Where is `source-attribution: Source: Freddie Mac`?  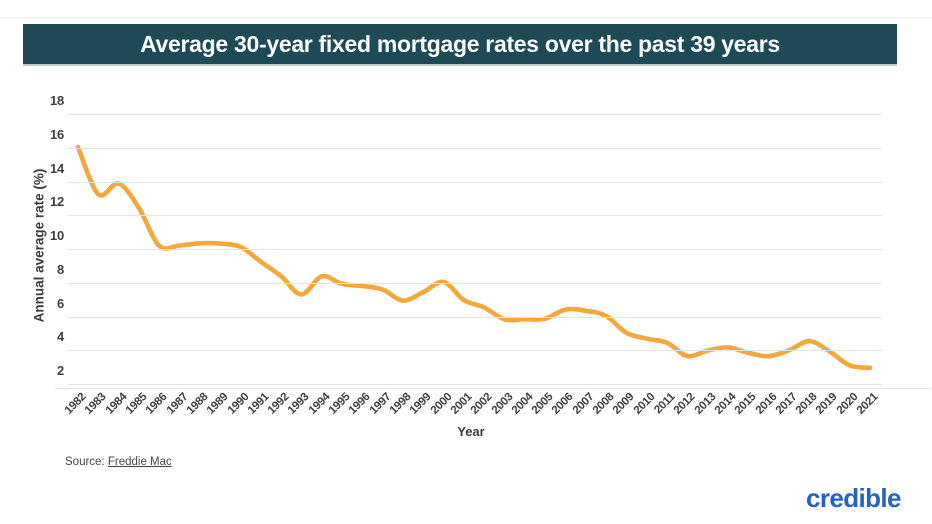
source-attribution: Source: Freddie Mac is located at coordinates (118, 462).